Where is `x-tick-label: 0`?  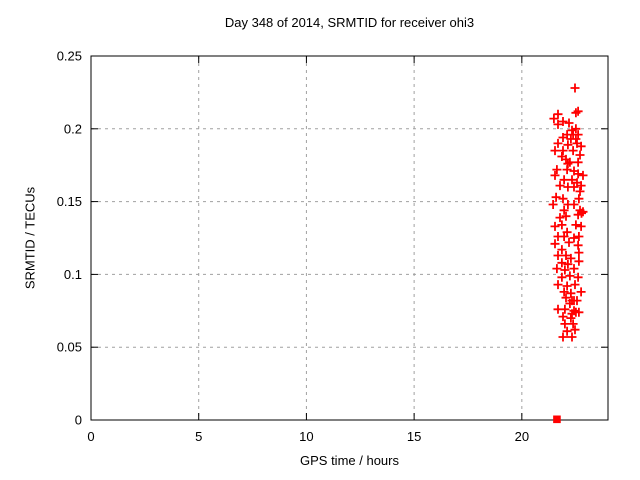
x-tick-label: 0 is located at coordinates (90, 436).